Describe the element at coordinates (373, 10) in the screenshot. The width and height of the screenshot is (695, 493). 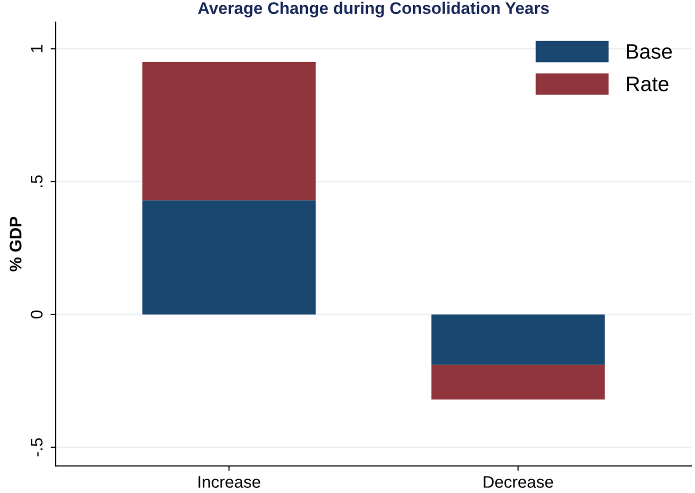
I see `chart-title: Average Change during Consolidation Years` at that location.